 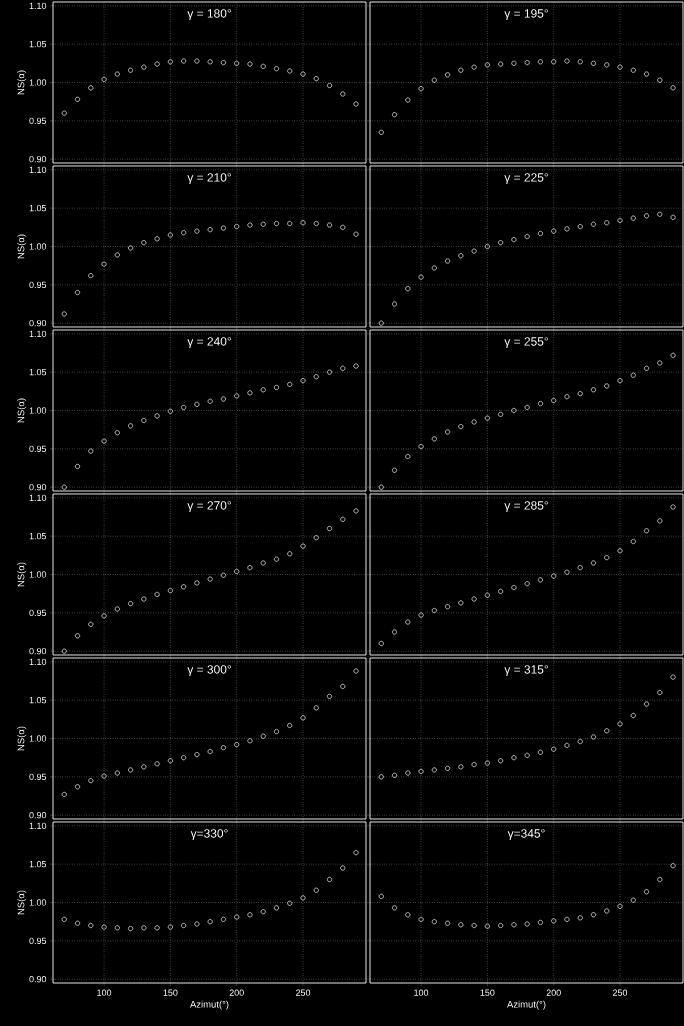 What do you see at coordinates (209, 15) in the screenshot?
I see `text: γ = 180°` at bounding box center [209, 15].